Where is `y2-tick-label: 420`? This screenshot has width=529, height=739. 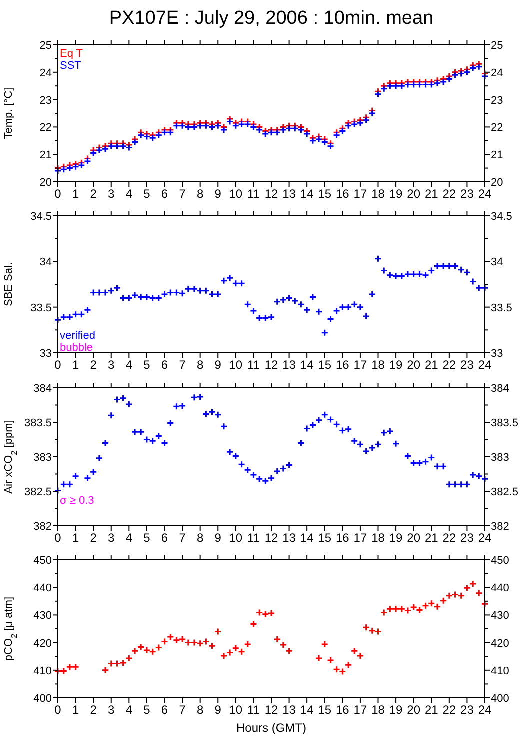 y2-tick-label: 420 is located at coordinates (500, 644).